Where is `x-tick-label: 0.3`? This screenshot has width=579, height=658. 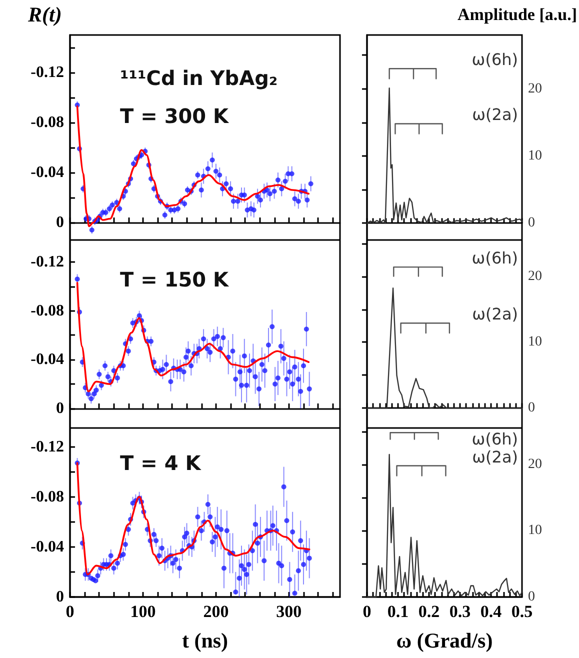 x-tick-label: 0.3 is located at coordinates (460, 611).